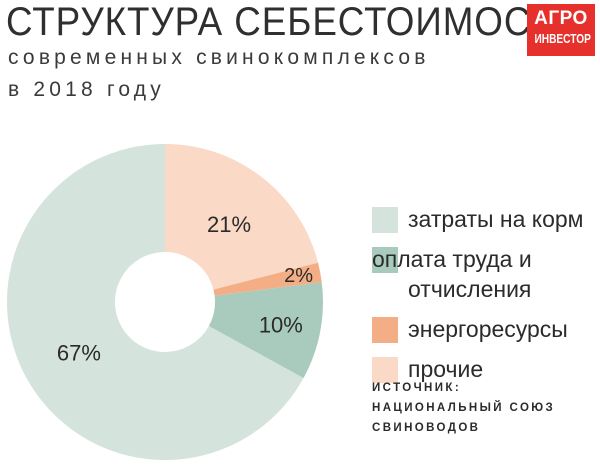  I want to click on legend-item-feed: затраты на корм, so click(482, 224).